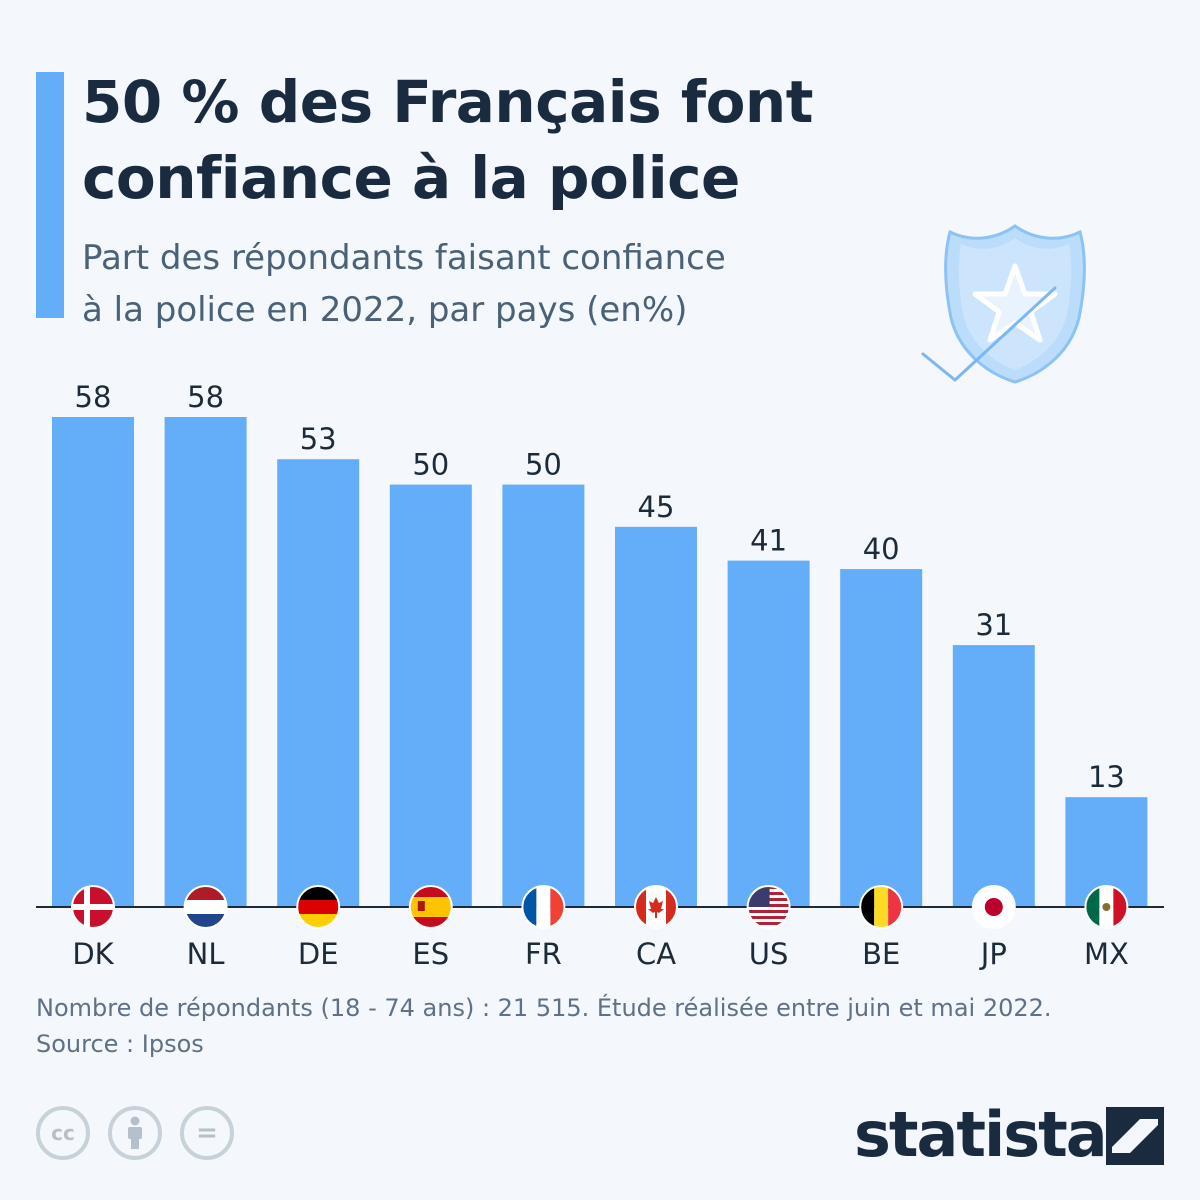  What do you see at coordinates (205, 397) in the screenshot?
I see `value-label-nl: 58` at bounding box center [205, 397].